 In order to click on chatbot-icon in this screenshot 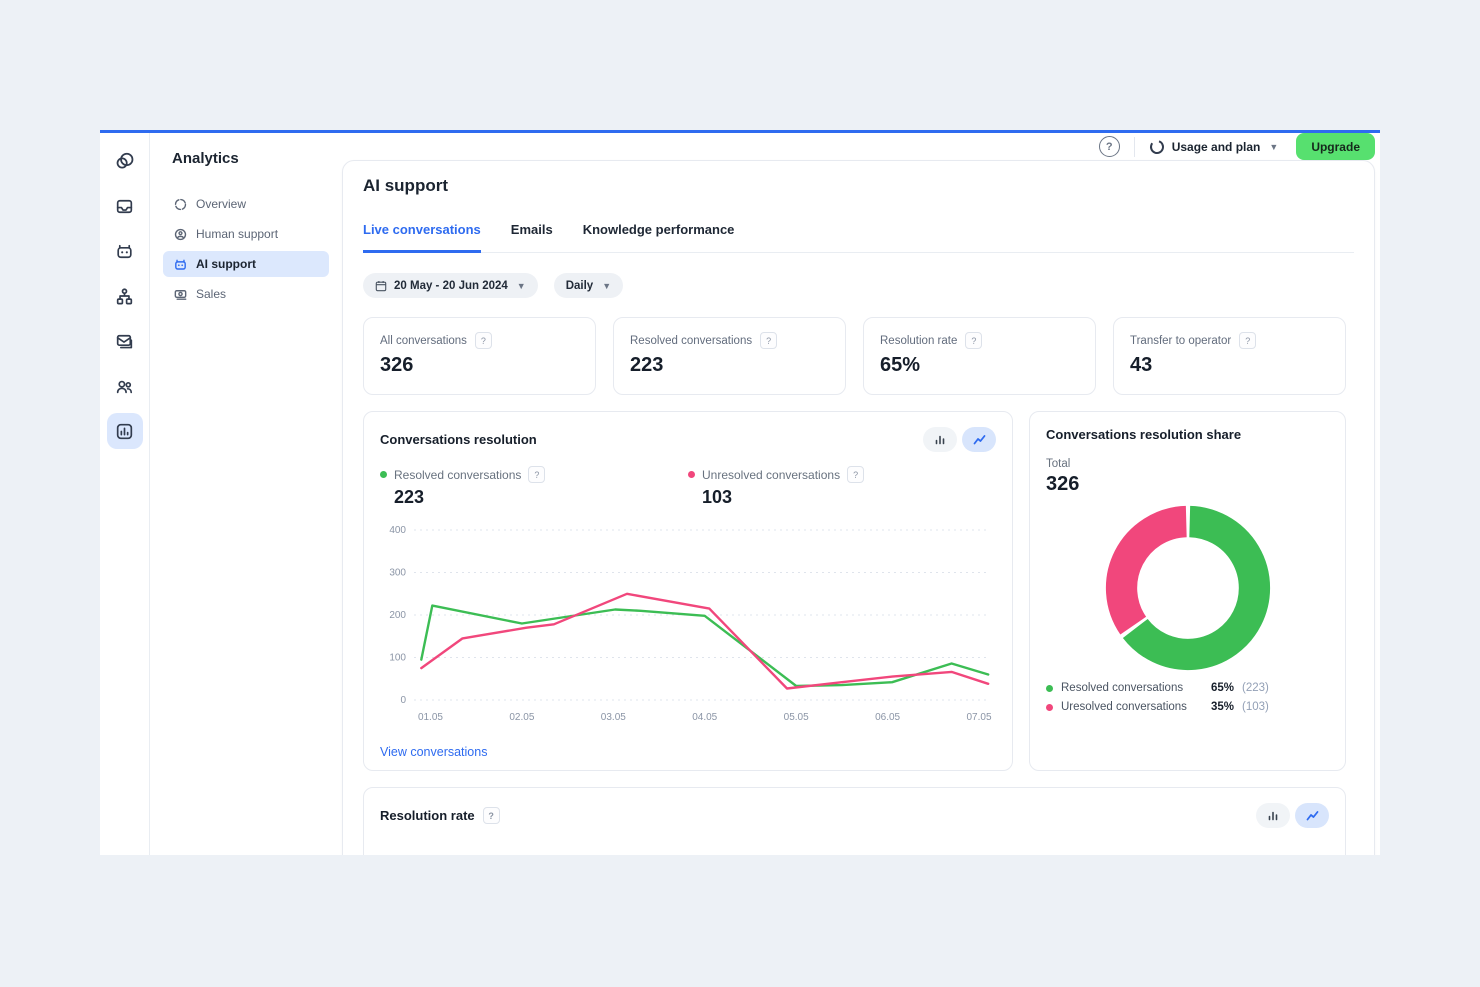, I will do `click(125, 251)`.